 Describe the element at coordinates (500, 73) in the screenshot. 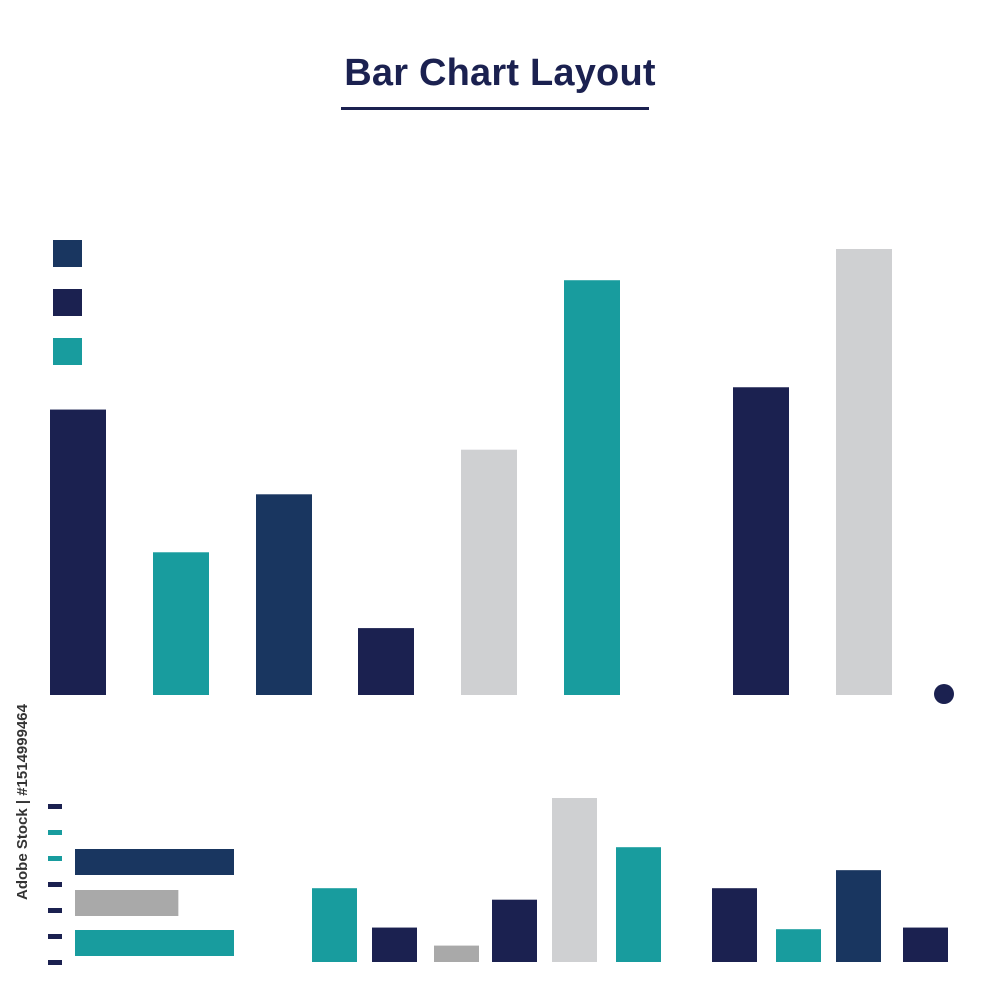

I see `chart-title: Bar Chart Layout` at that location.